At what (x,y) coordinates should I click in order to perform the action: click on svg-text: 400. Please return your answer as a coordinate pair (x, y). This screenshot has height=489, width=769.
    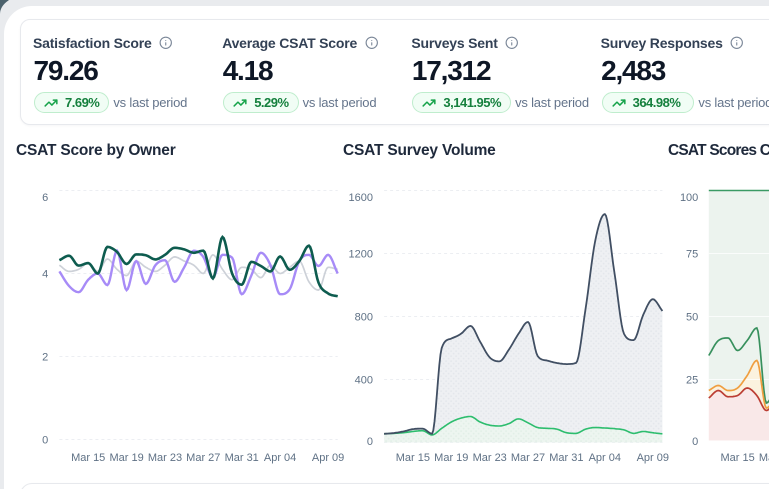
    Looking at the image, I should click on (364, 380).